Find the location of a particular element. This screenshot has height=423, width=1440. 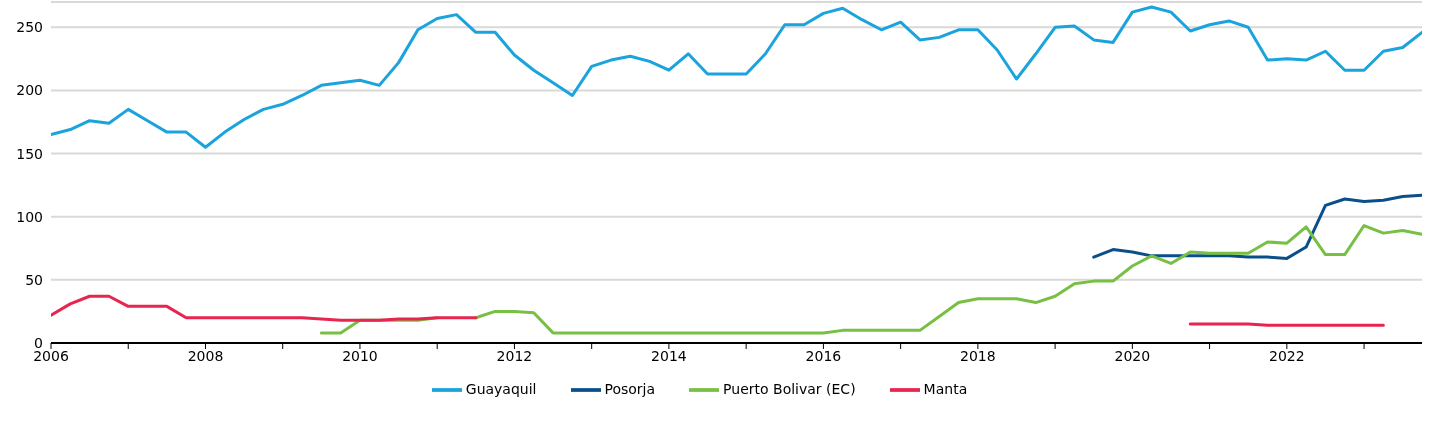

x-tick-label: 2020 is located at coordinates (1132, 355).